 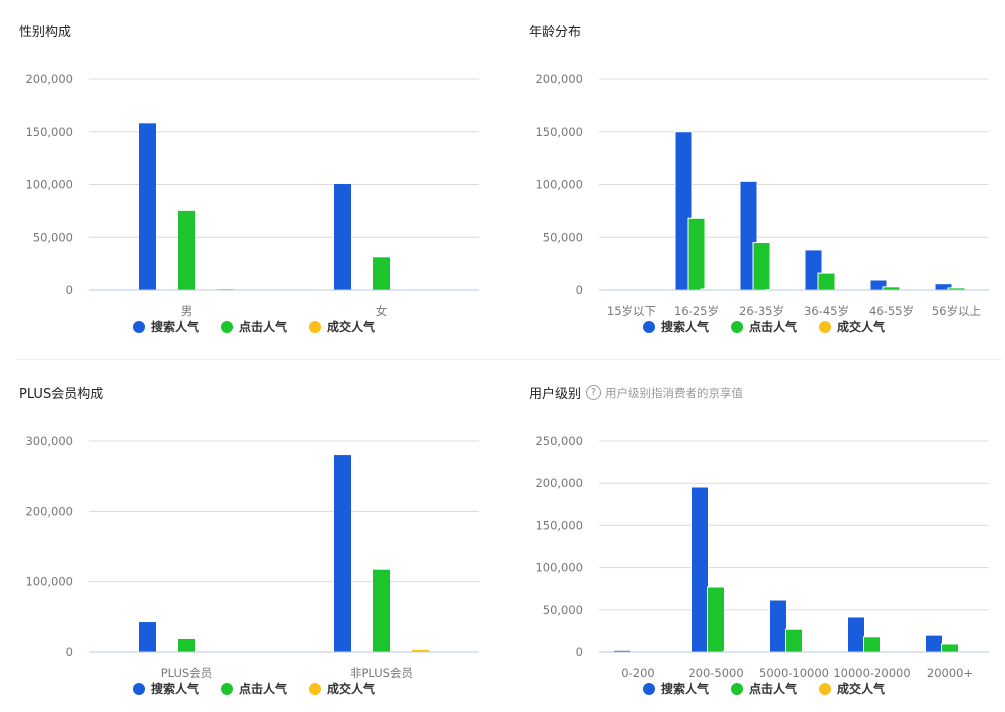 What do you see at coordinates (49, 132) in the screenshot?
I see `y-tick-label: 150,000` at bounding box center [49, 132].